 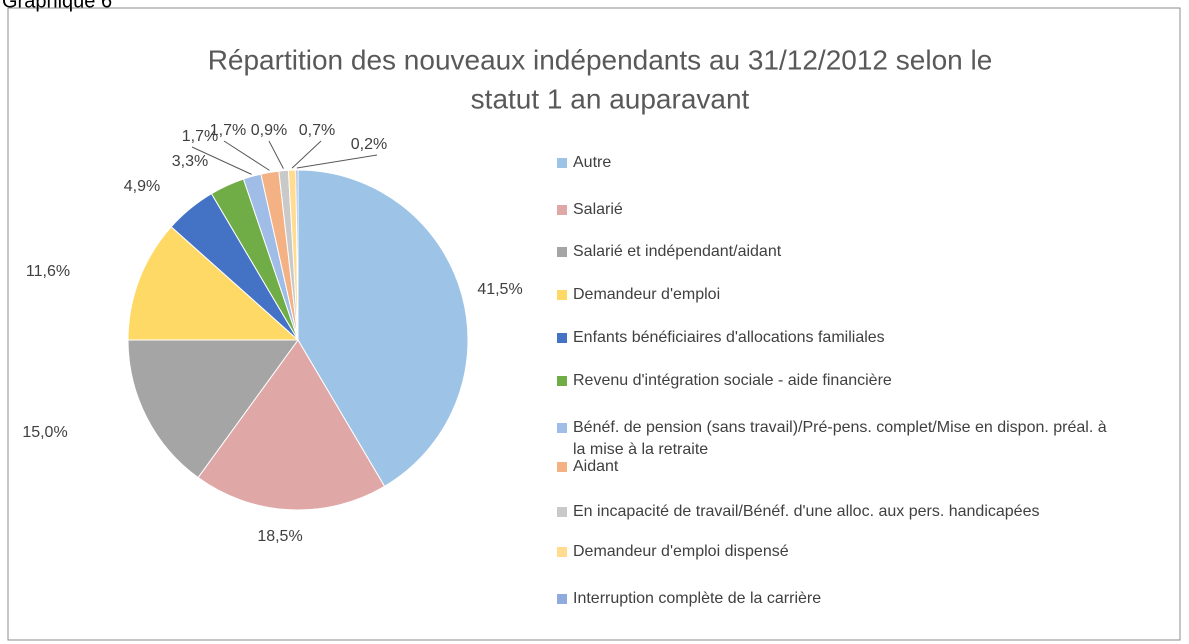 I want to click on data-label: 0,2%, so click(x=369, y=144).